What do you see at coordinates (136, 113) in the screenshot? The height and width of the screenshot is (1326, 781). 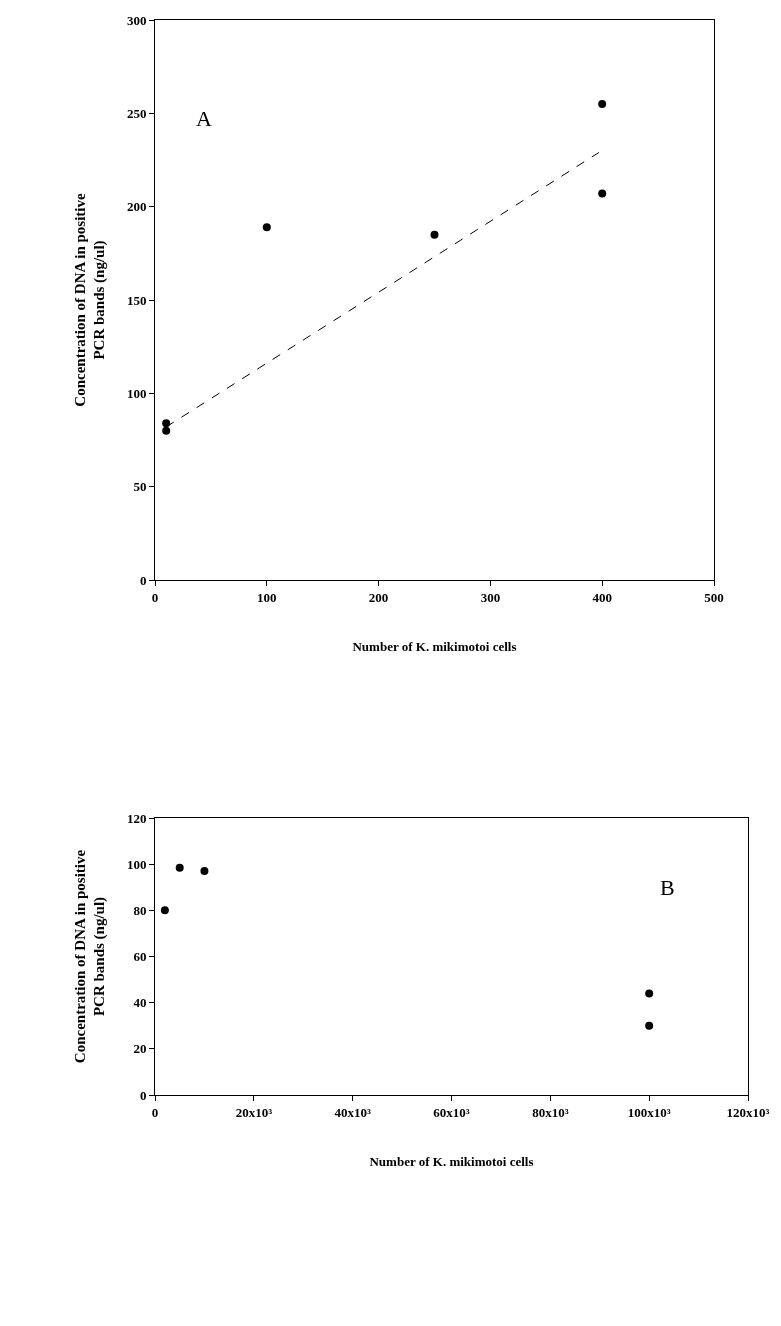 I see `y-tick-label: 250` at bounding box center [136, 113].